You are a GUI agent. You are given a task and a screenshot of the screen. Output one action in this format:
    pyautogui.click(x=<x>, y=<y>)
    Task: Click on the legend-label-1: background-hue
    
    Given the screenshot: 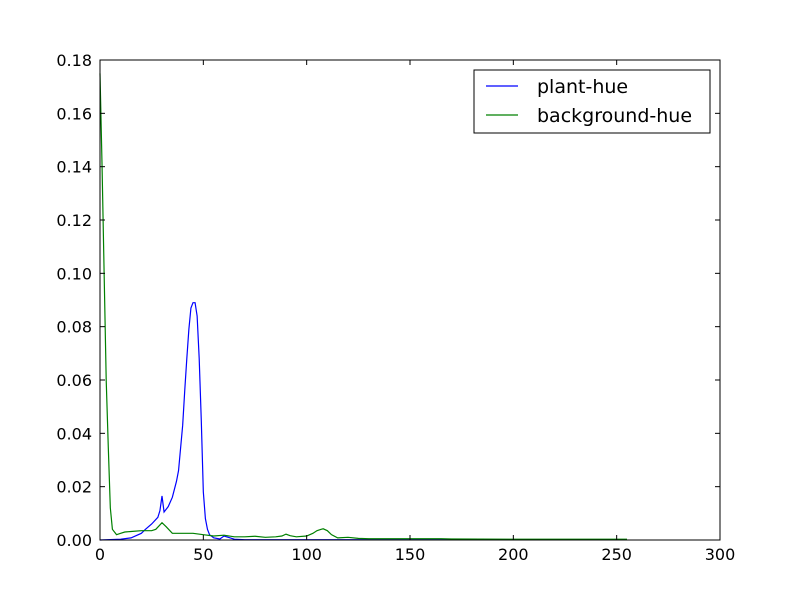 What is the action you would take?
    pyautogui.click(x=614, y=116)
    